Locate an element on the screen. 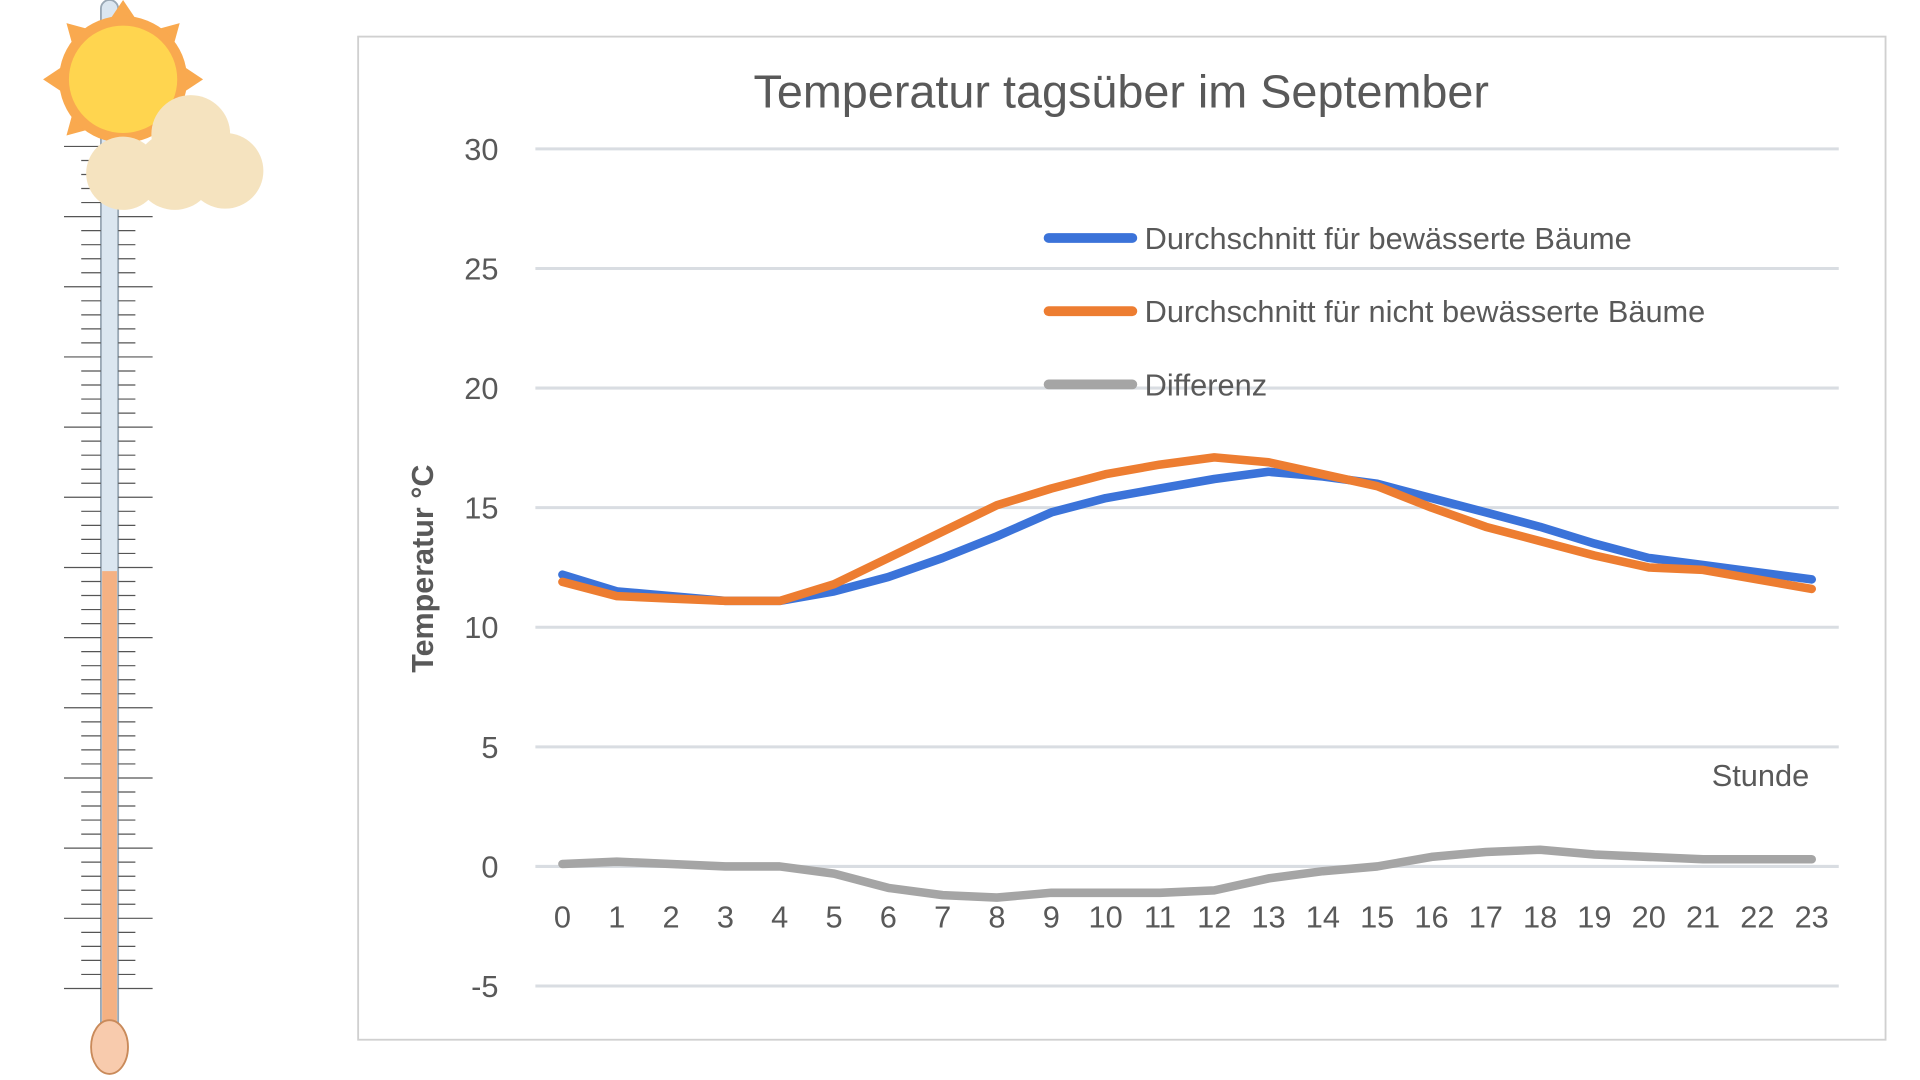 The width and height of the screenshot is (1920, 1080). x-tick-label: 15 is located at coordinates (1377, 918).